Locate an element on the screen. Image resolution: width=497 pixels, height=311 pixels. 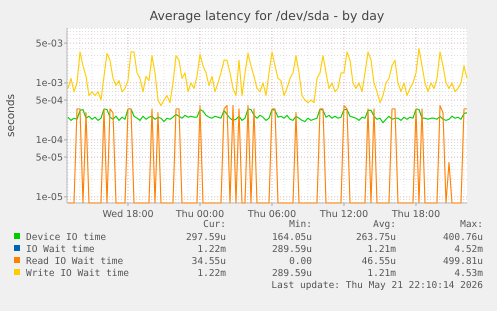
text: Min: is located at coordinates (300, 224).